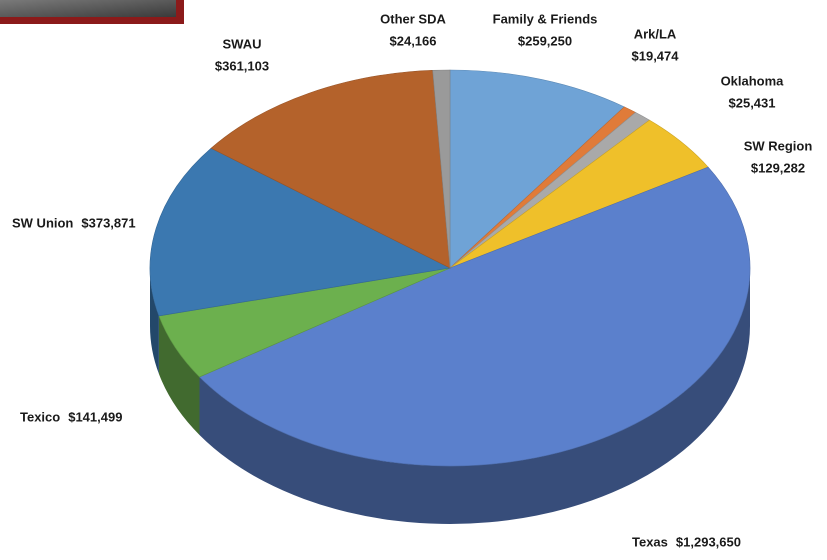 Image resolution: width=827 pixels, height=560 pixels. I want to click on value-label: $25,431, so click(752, 102).